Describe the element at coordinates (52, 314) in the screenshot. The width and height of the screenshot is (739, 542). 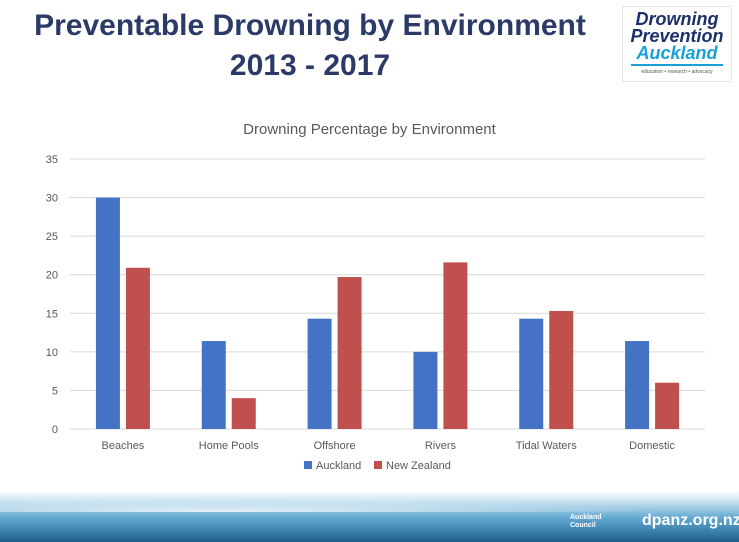
I see `y-tick-label: 15` at that location.